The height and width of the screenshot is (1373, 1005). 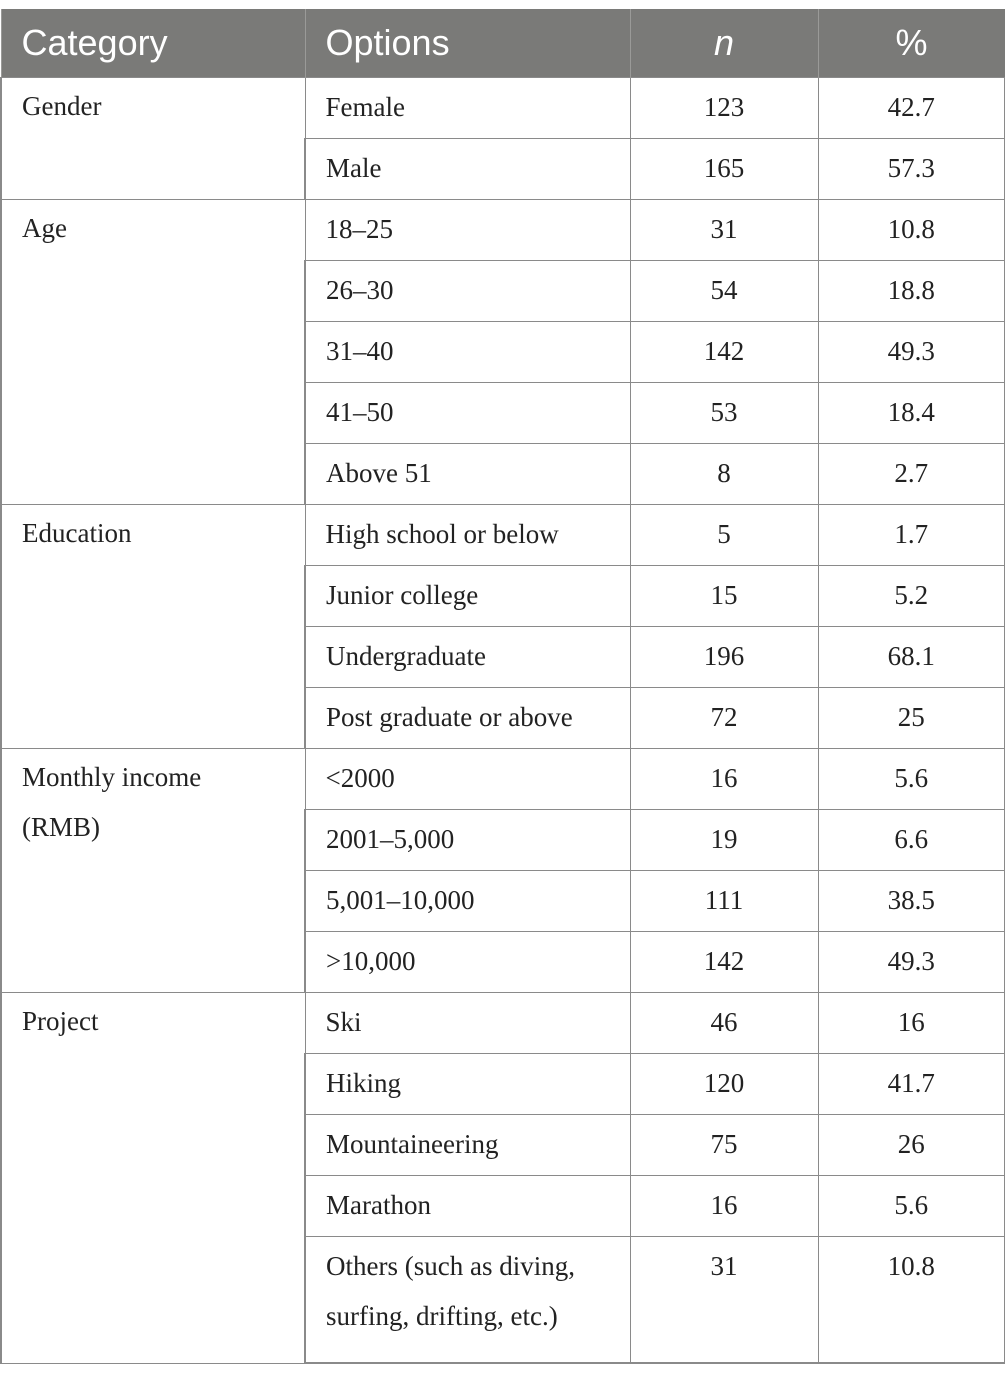 I want to click on option-cell: Male, so click(x=467, y=169).